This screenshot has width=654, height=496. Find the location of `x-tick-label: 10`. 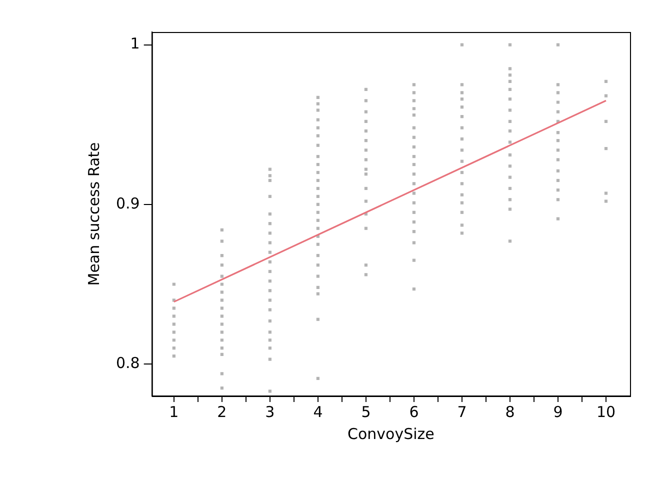

x-tick-label: 10 is located at coordinates (606, 411).